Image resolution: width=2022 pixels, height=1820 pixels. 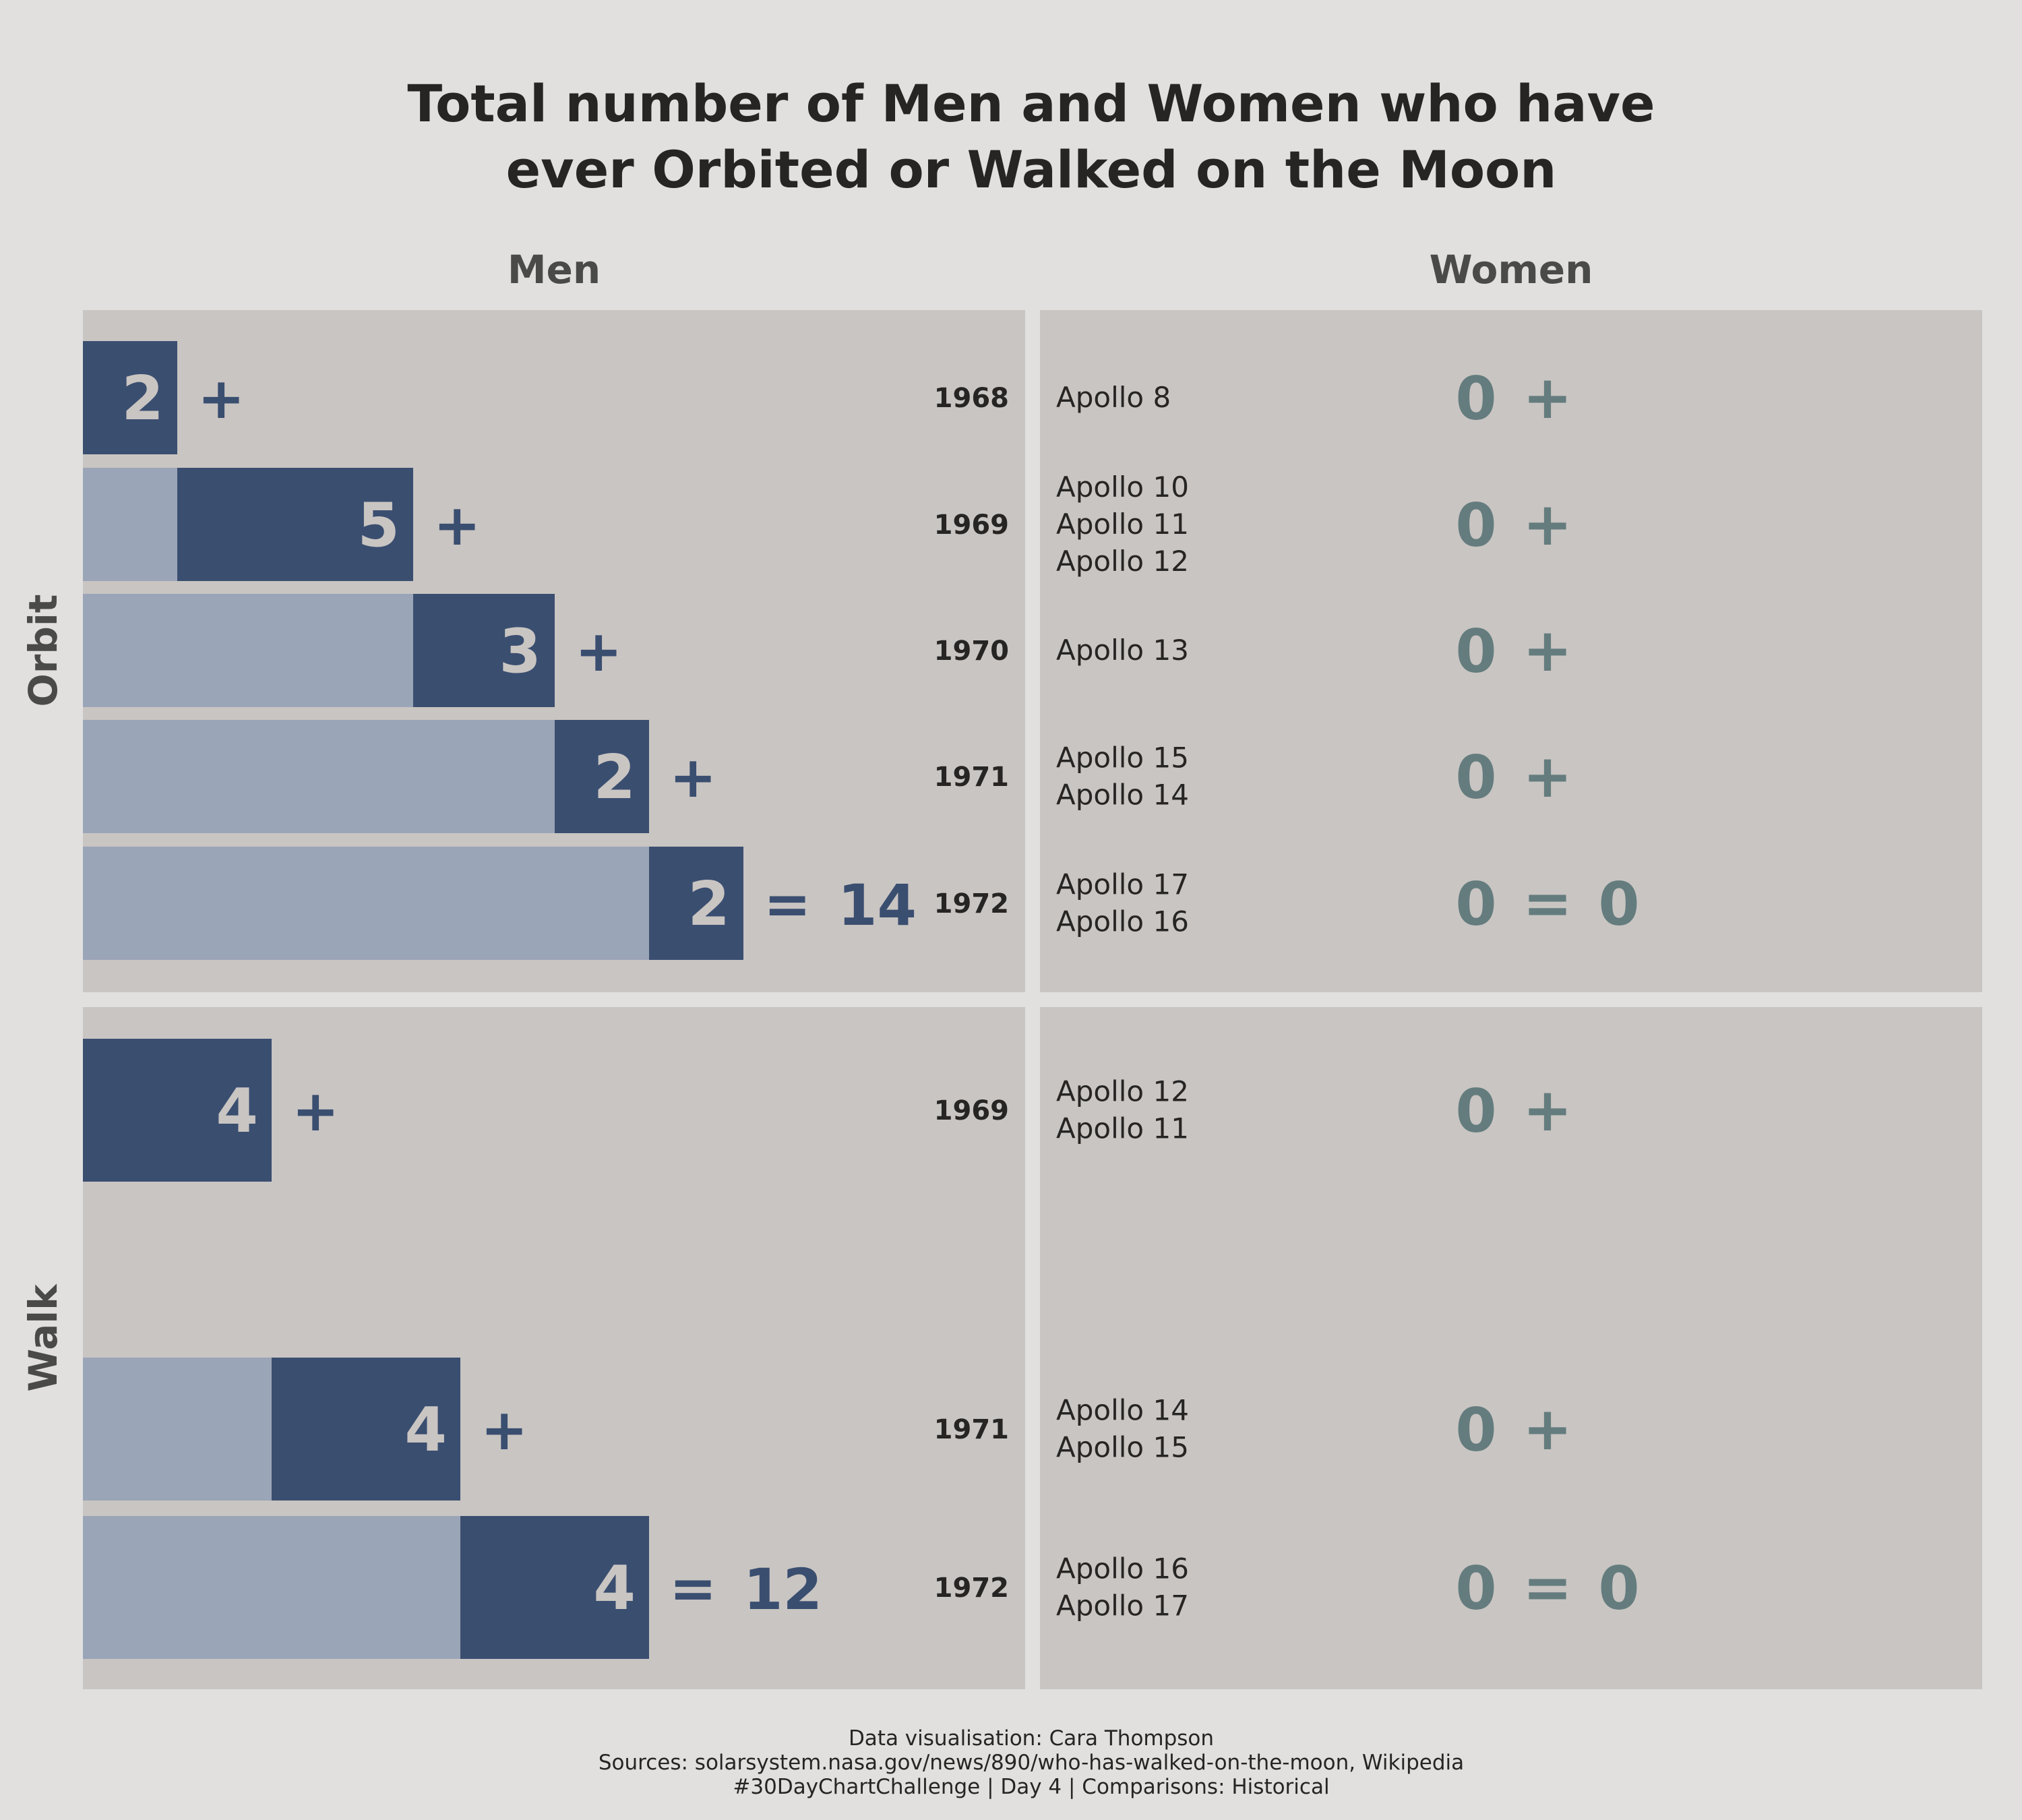 I want to click on equals-men-orbit-1972: =, so click(x=787, y=904).